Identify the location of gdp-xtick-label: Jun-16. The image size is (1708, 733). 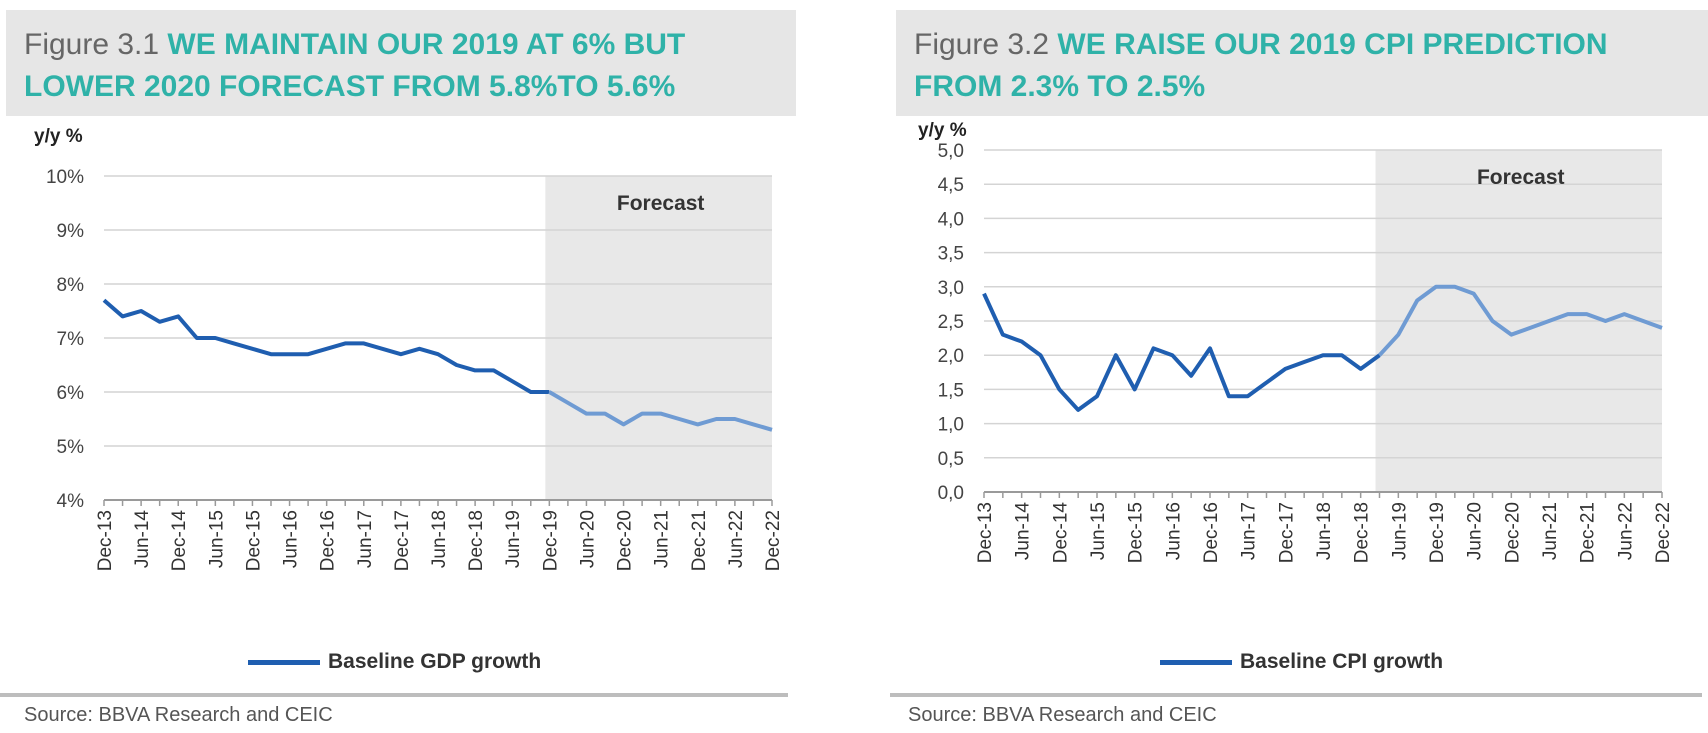
(291, 539).